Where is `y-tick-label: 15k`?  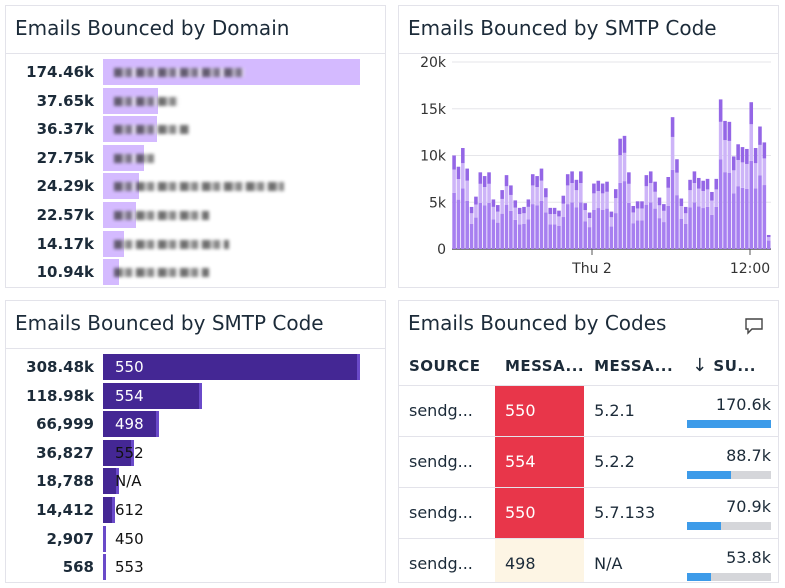
y-tick-label: 15k is located at coordinates (433, 110).